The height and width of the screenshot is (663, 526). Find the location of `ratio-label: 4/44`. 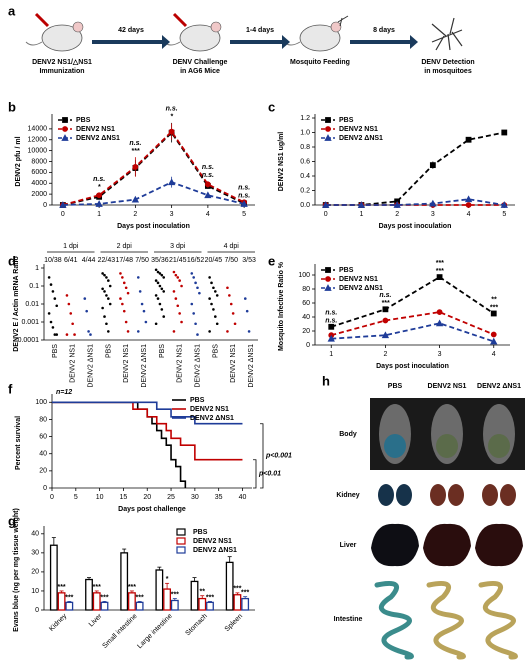

ratio-label: 4/44 is located at coordinates (89, 260).